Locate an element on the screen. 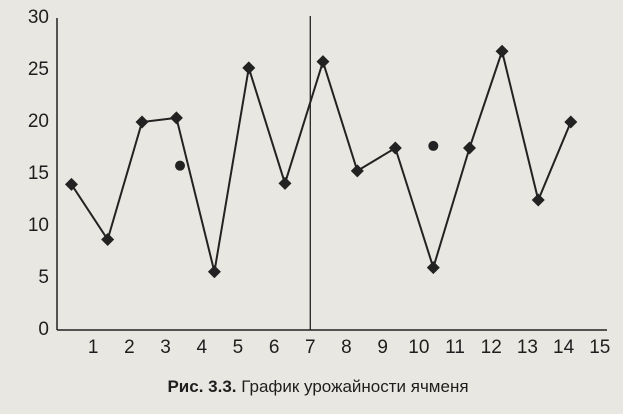 The image size is (623, 414). y-tick-label: 30 is located at coordinates (38, 17).